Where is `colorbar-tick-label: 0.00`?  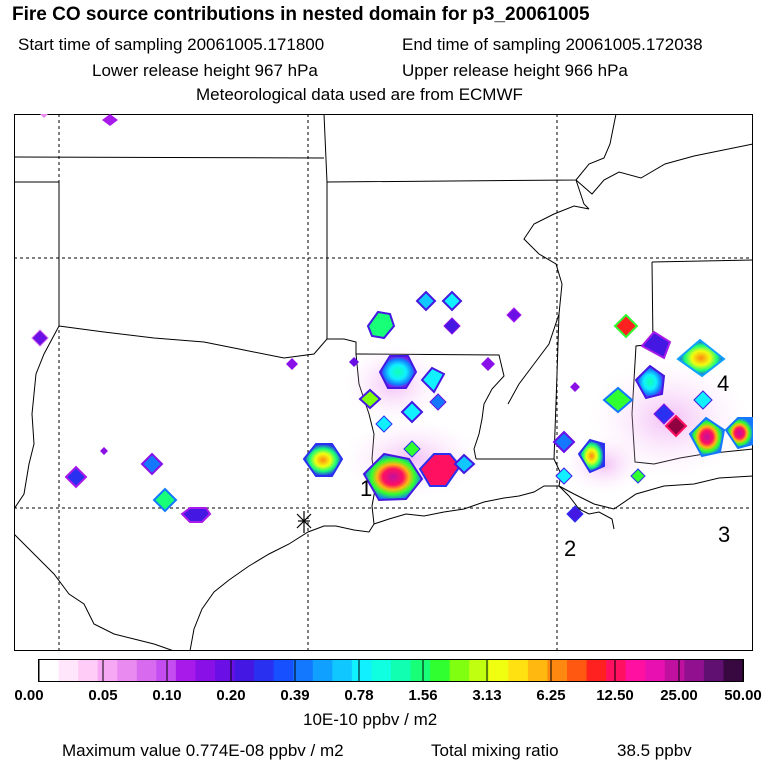
colorbar-tick-label: 0.00 is located at coordinates (28, 695).